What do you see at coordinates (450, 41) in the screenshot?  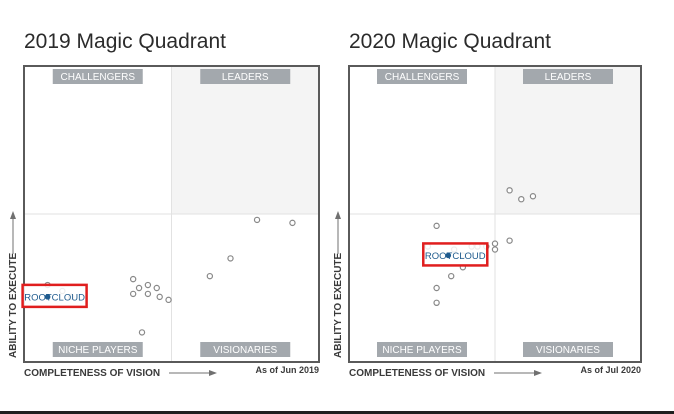 I see `chart-title: 2020 Magic Quadrant` at bounding box center [450, 41].